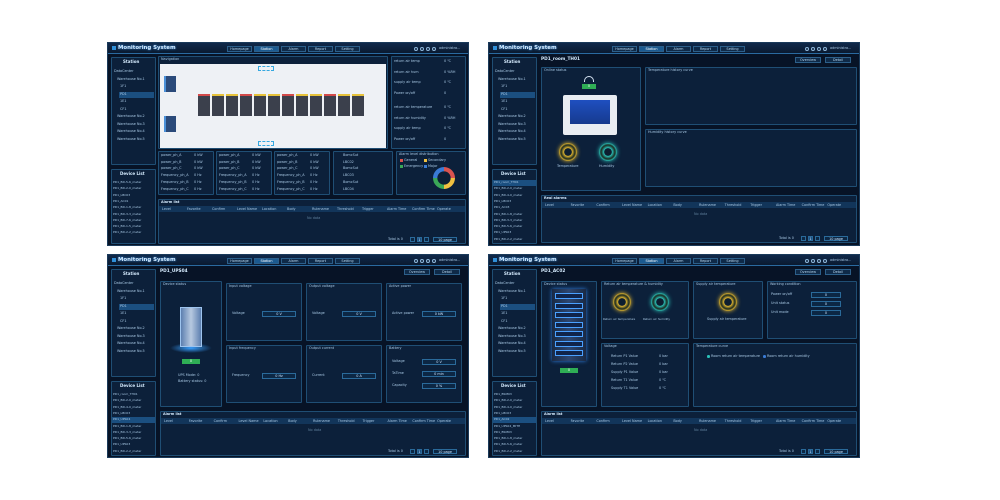 This screenshot has width=1000, height=500. I want to click on device-item: PD1_BD-7-6_meter, so click(127, 219).